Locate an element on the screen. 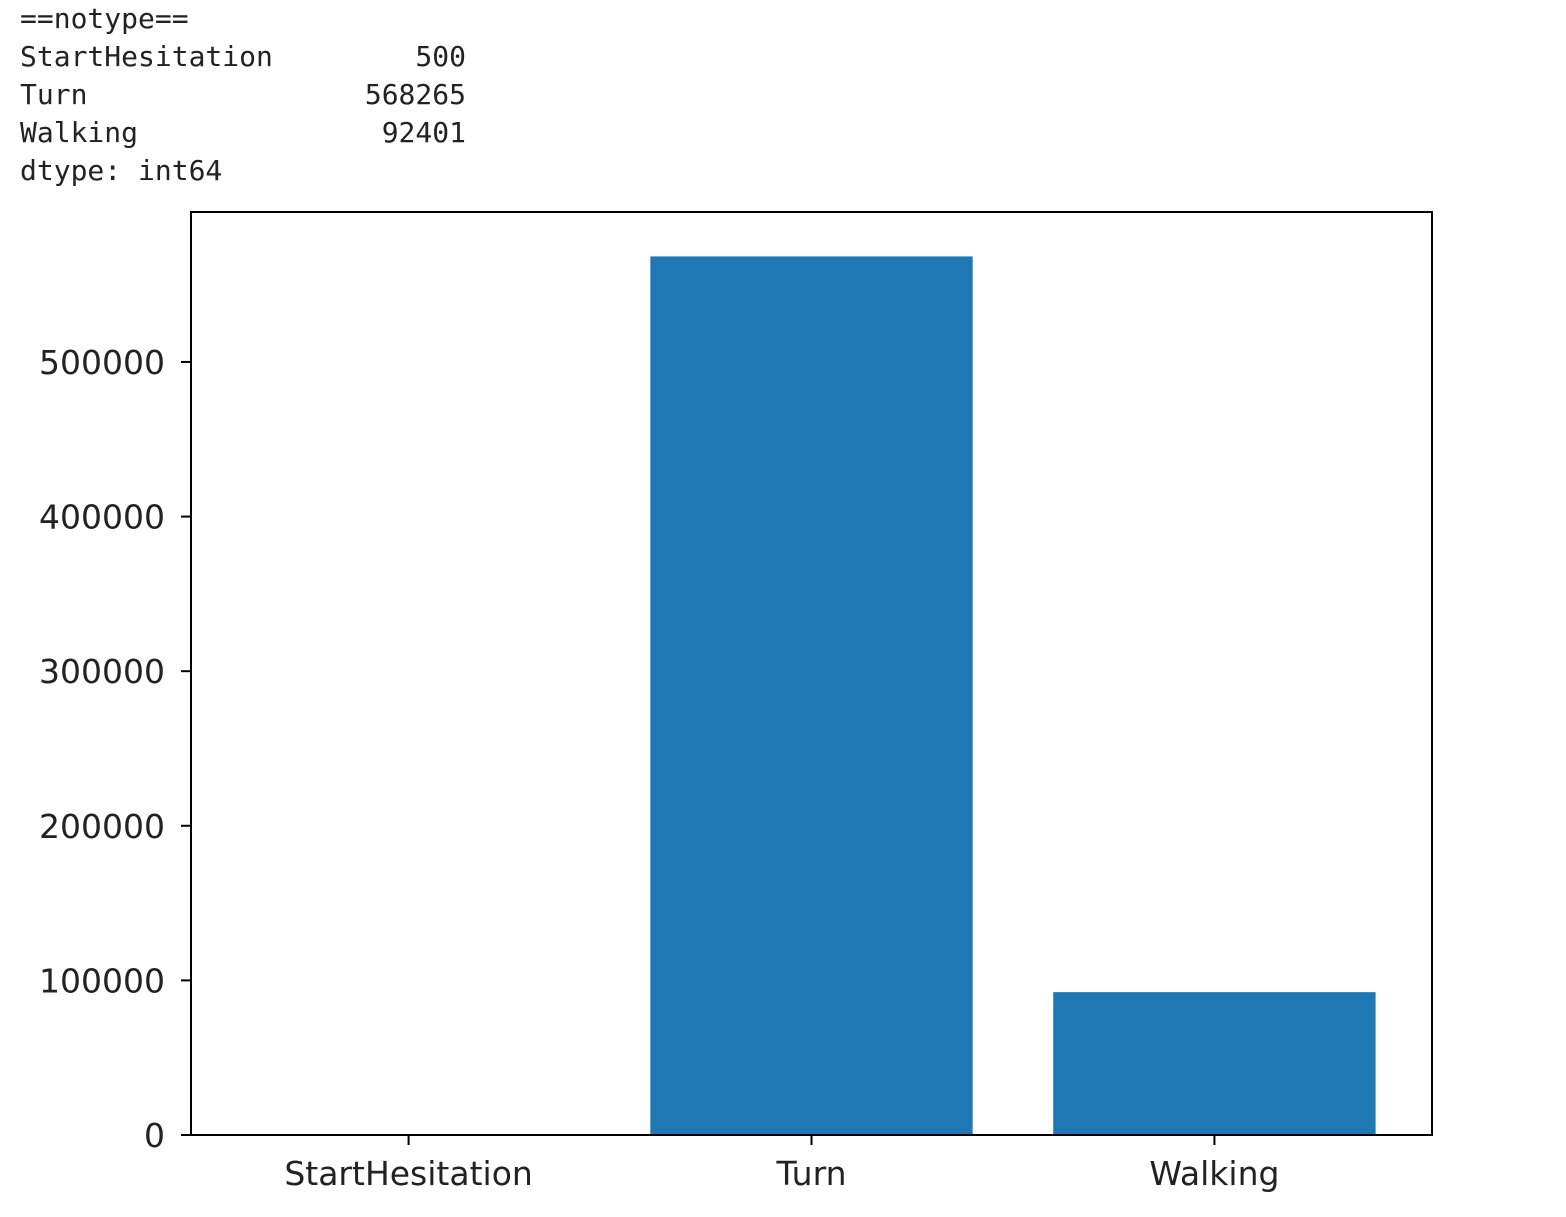 The image size is (1566, 1217). y-tick-label: 400000 is located at coordinates (102, 517).